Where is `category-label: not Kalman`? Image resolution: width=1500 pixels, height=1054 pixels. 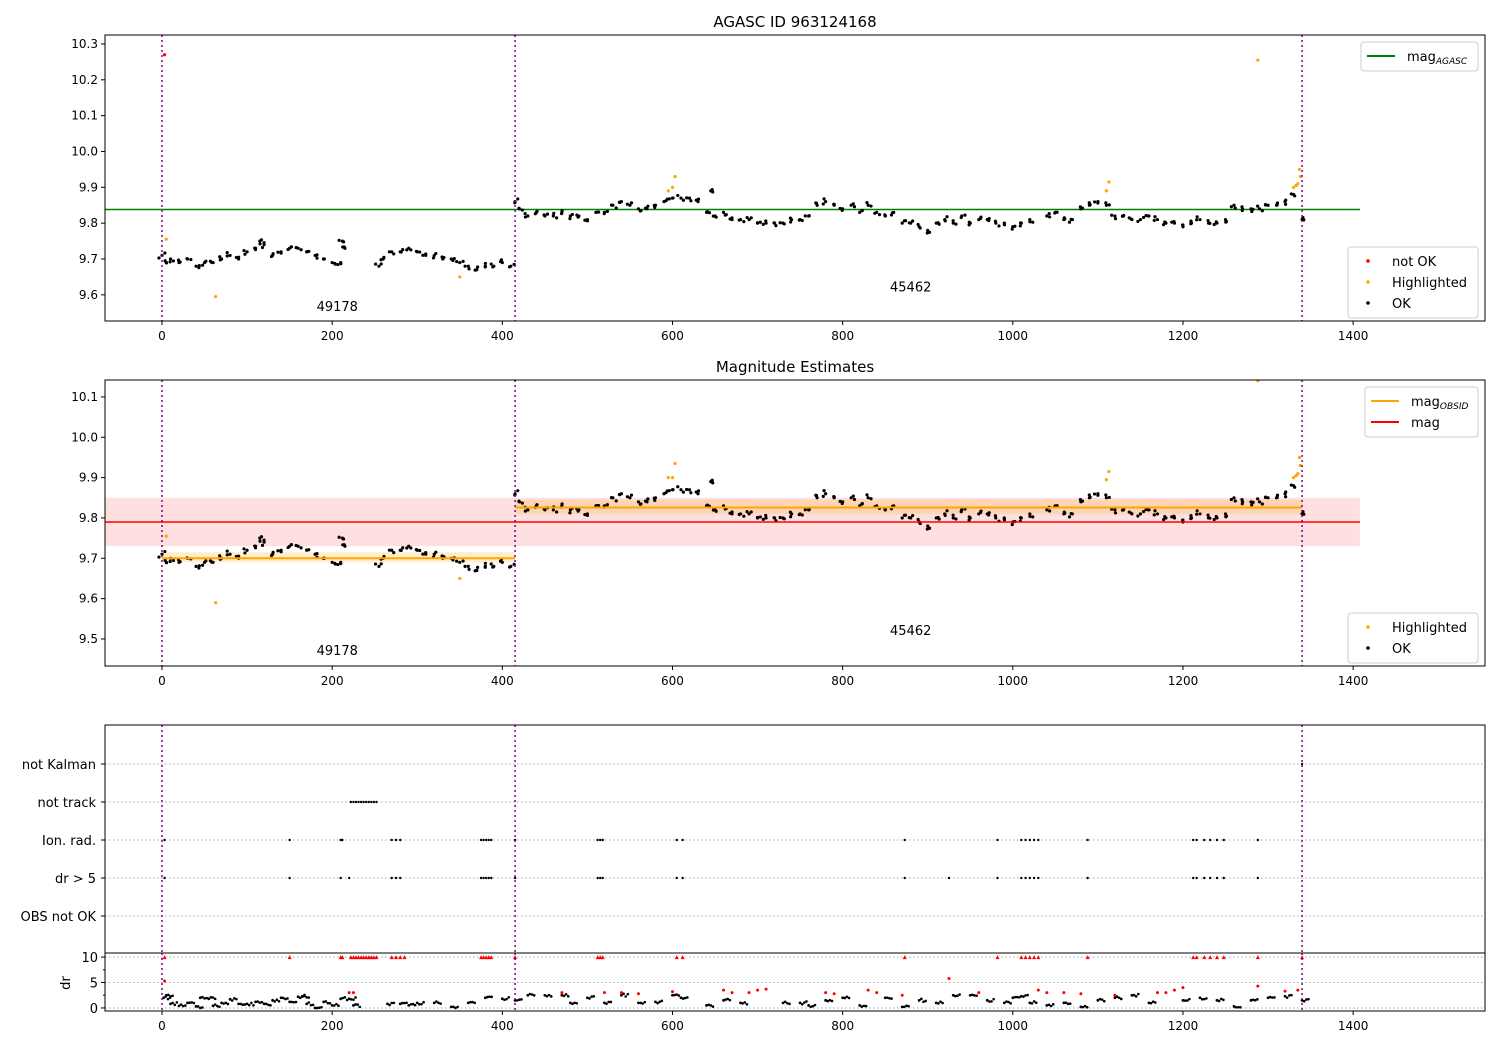 category-label: not Kalman is located at coordinates (59, 765).